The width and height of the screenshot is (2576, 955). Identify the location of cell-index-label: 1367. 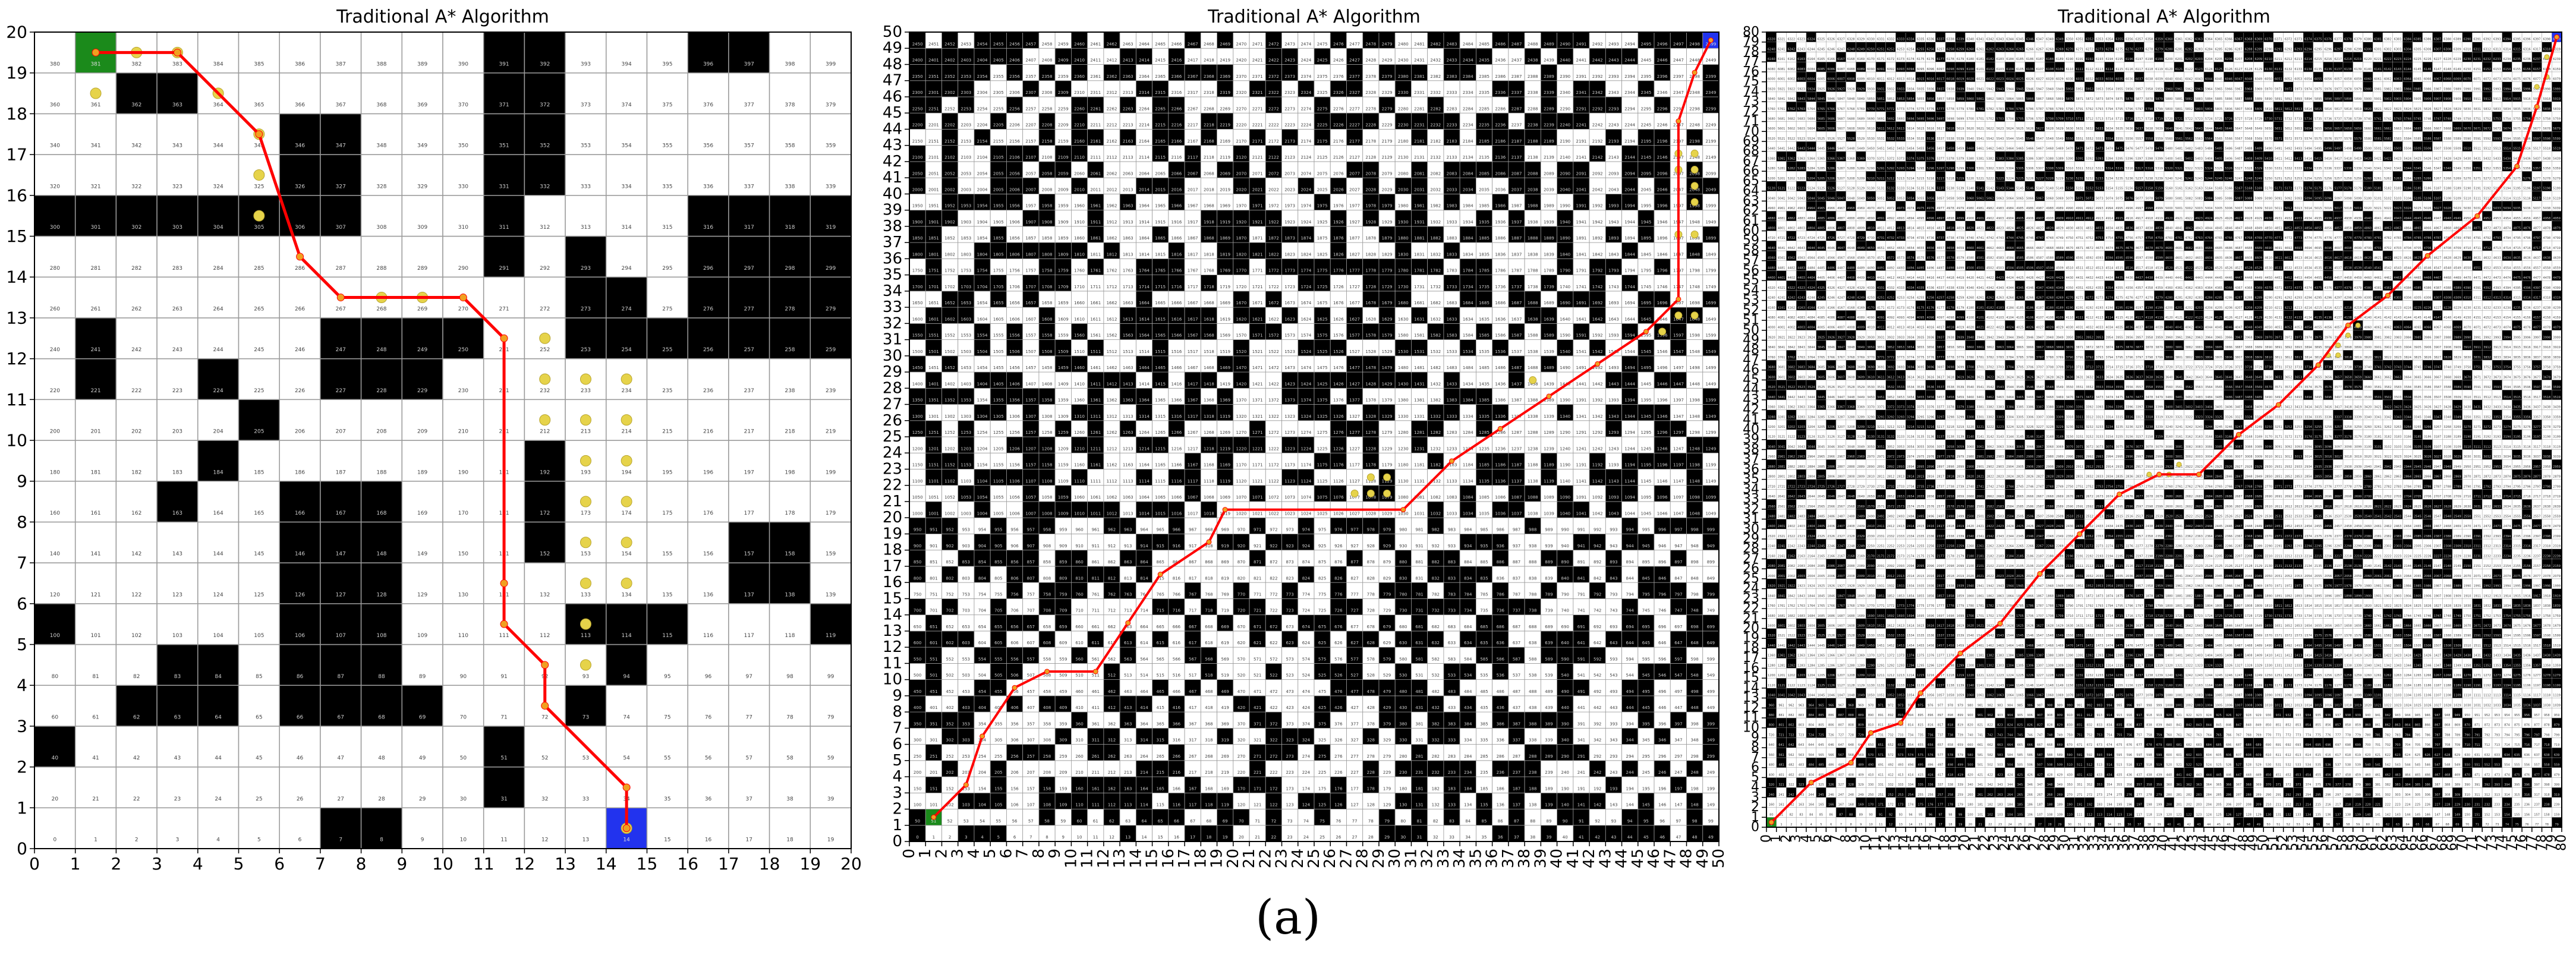
(1193, 401).